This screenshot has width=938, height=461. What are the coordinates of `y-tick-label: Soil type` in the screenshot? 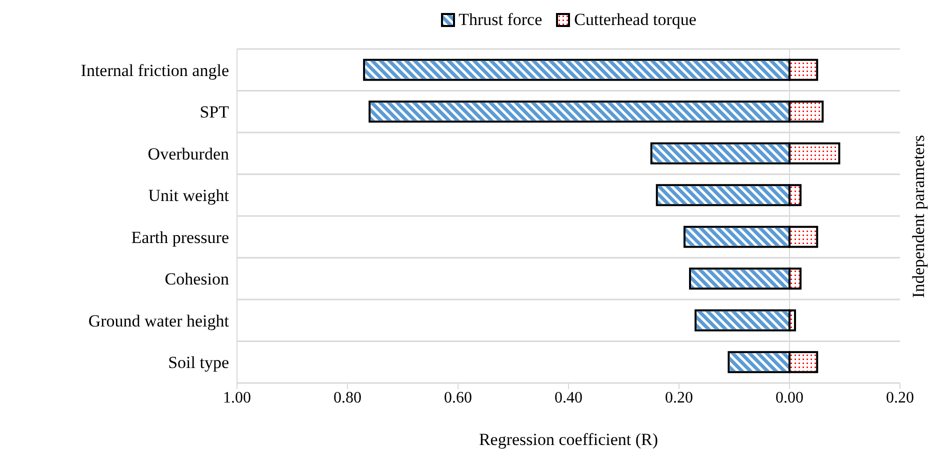 It's located at (198, 362).